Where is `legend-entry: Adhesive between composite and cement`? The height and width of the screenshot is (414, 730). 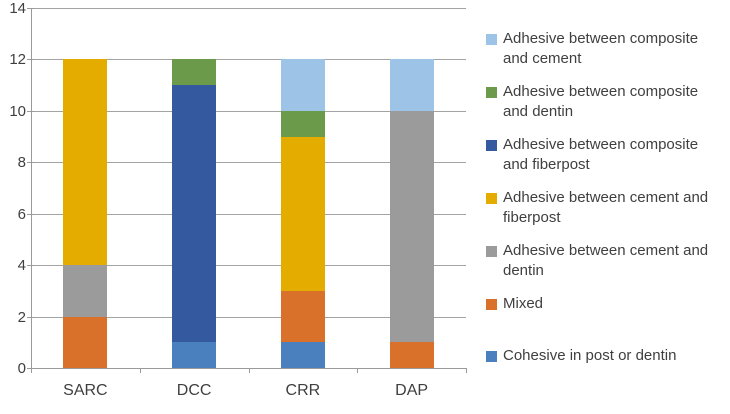
legend-entry: Adhesive between composite and cement is located at coordinates (605, 49).